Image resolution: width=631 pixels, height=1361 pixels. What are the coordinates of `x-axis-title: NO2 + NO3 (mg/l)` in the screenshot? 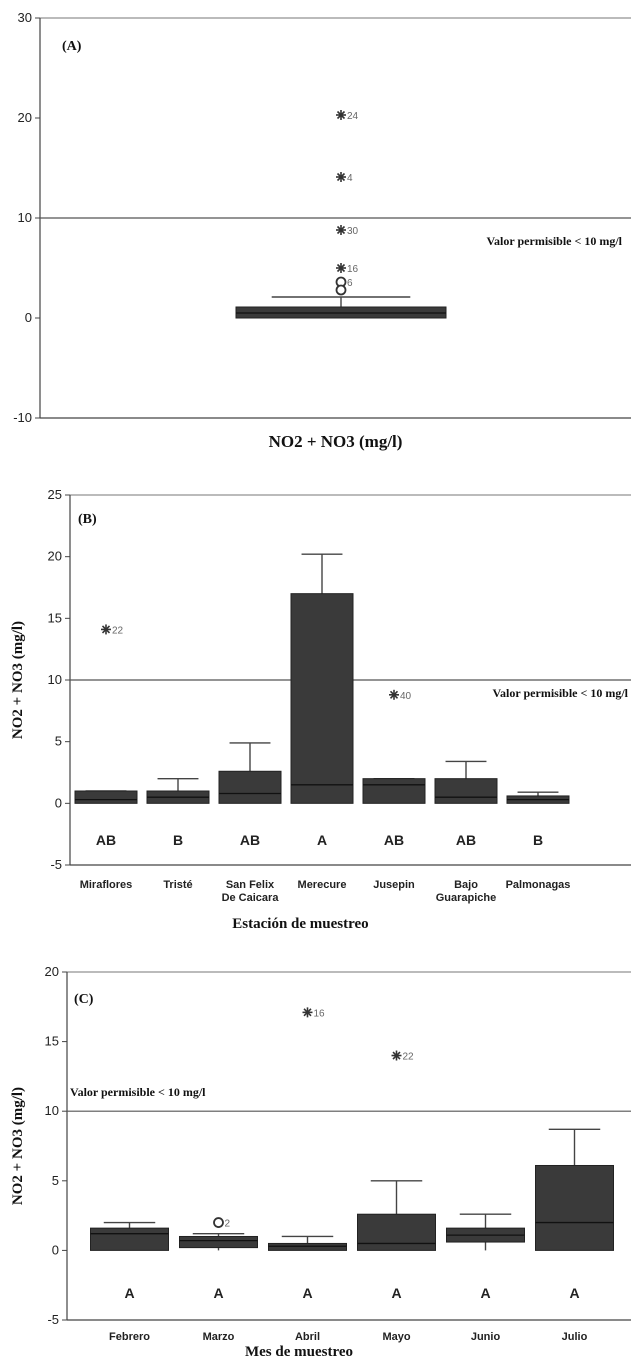 It's located at (336, 441).